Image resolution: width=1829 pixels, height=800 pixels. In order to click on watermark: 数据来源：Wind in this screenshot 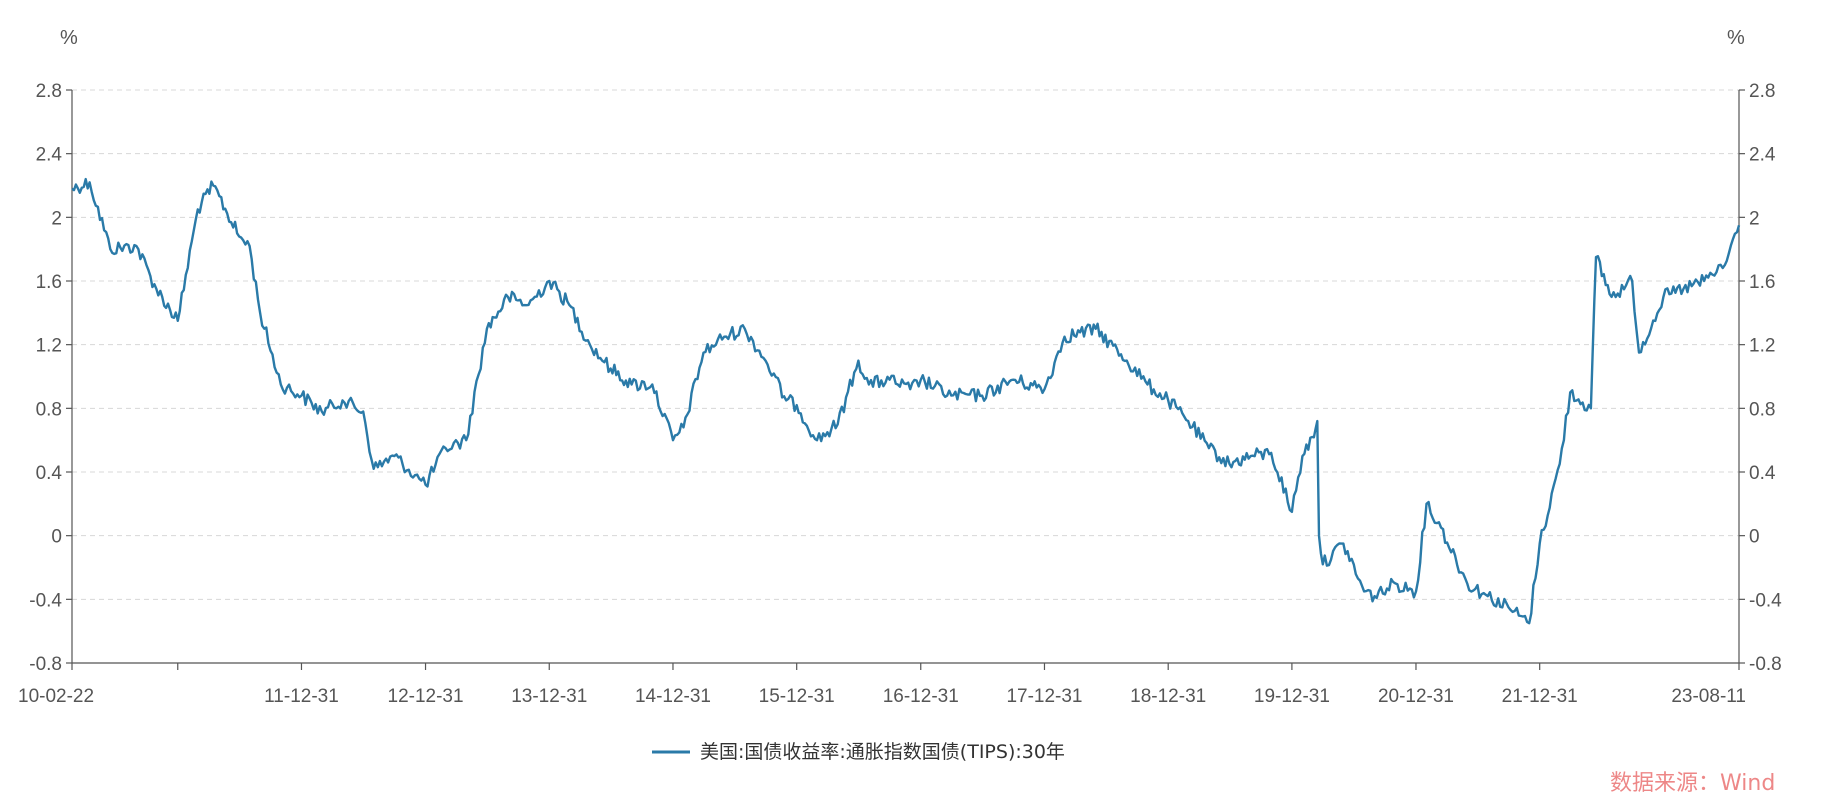, I will do `click(1692, 783)`.